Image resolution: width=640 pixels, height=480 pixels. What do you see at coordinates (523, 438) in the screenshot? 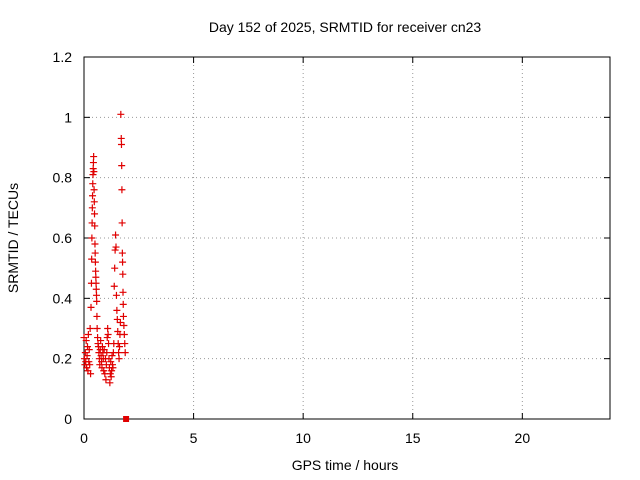
I see `x-tick-label: 20` at bounding box center [523, 438].